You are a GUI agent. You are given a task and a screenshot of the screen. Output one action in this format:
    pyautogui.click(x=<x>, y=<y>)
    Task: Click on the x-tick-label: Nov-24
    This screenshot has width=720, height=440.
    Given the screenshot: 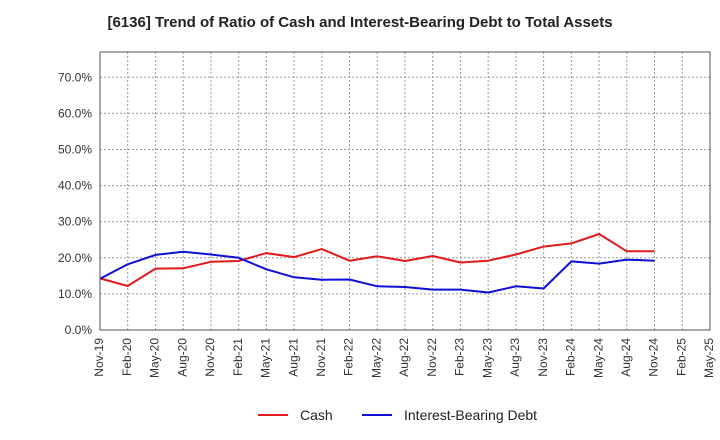 What is the action you would take?
    pyautogui.click(x=654, y=357)
    